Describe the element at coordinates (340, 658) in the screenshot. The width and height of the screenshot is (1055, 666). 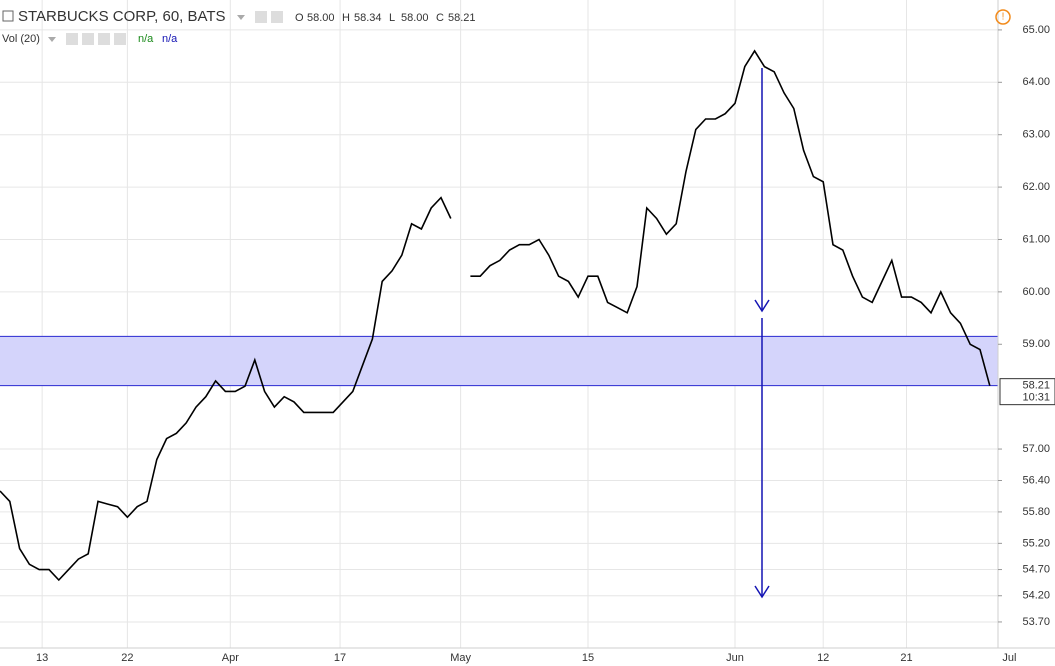
I see `x-tick-label: 17` at that location.